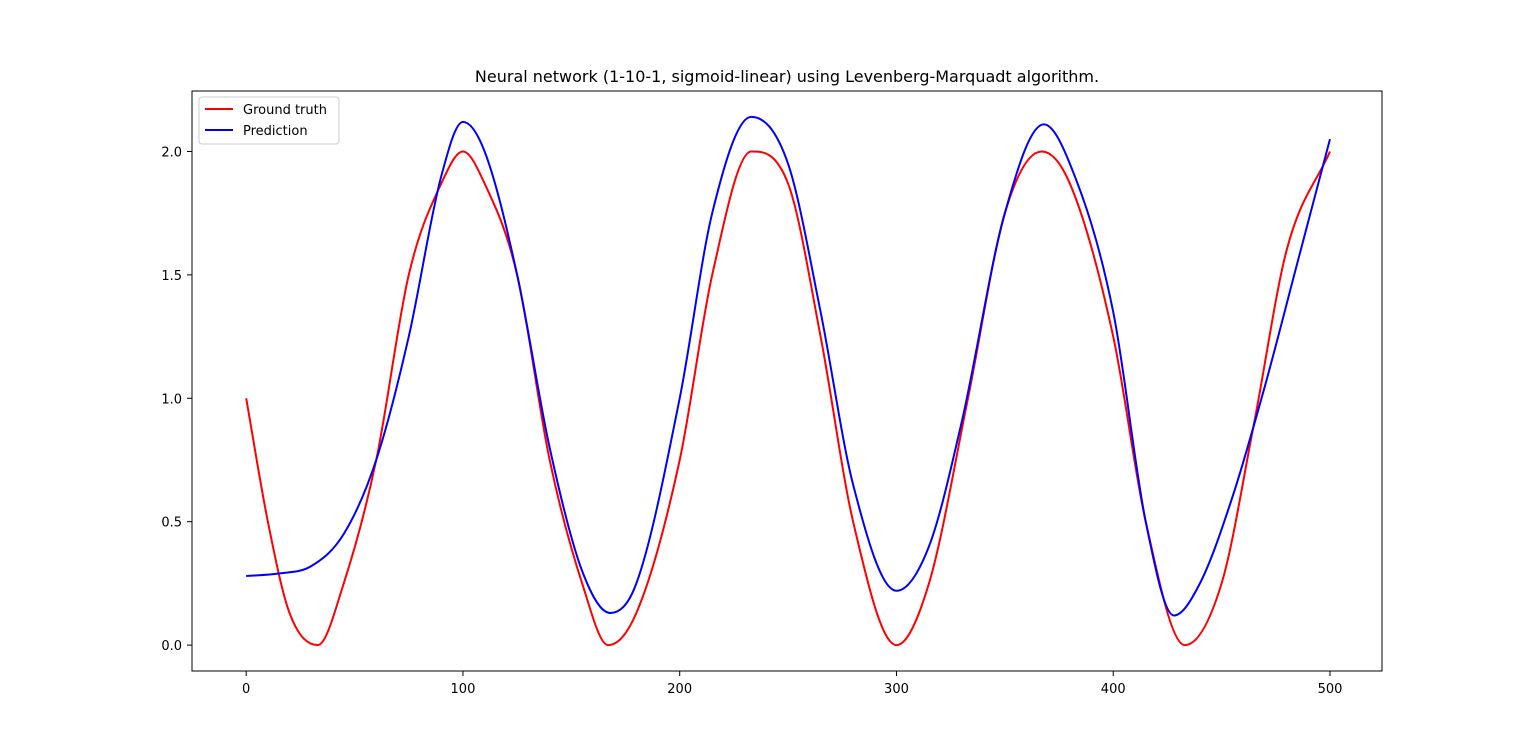 The height and width of the screenshot is (754, 1536). Describe the element at coordinates (679, 689) in the screenshot. I see `x-tick-label: 200` at that location.